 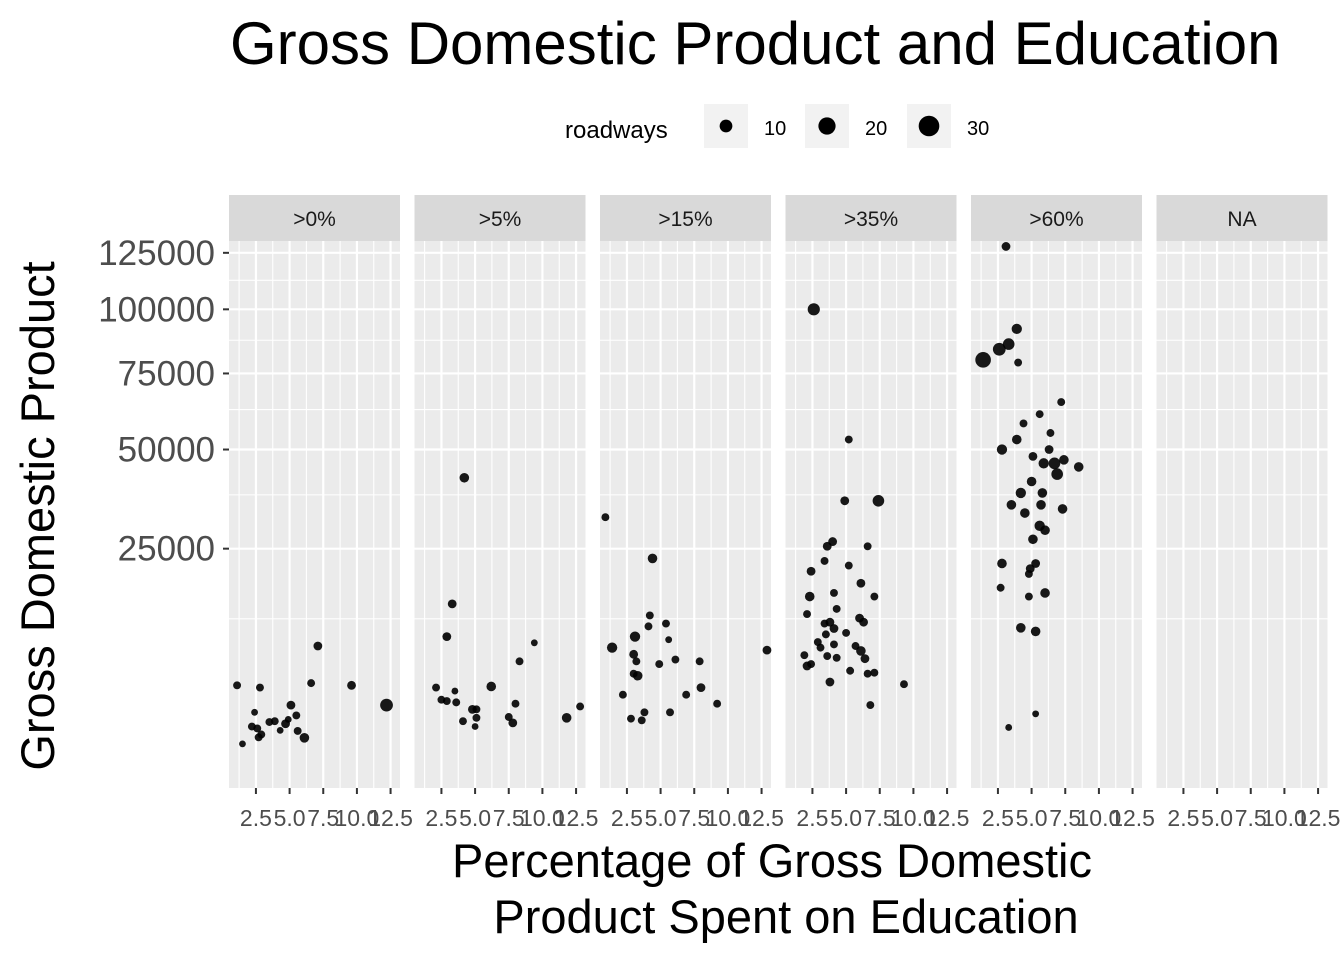 I want to click on facet-panel: >0% 2.5 5.0 7.510.012.5, so click(x=321, y=513).